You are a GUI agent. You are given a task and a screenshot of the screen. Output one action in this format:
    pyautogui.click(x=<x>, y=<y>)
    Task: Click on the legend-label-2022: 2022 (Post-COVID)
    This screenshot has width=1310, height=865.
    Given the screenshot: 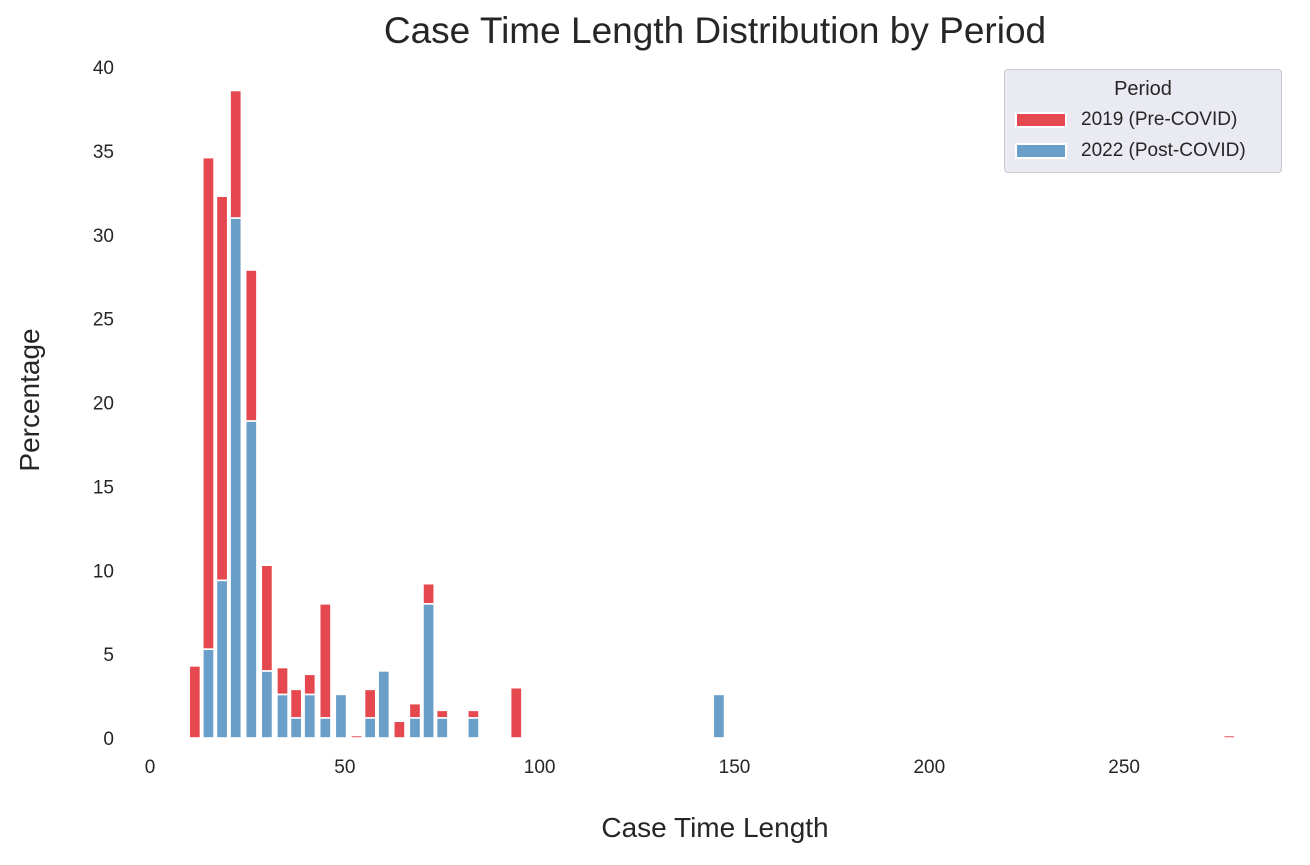 What is the action you would take?
    pyautogui.click(x=1163, y=150)
    